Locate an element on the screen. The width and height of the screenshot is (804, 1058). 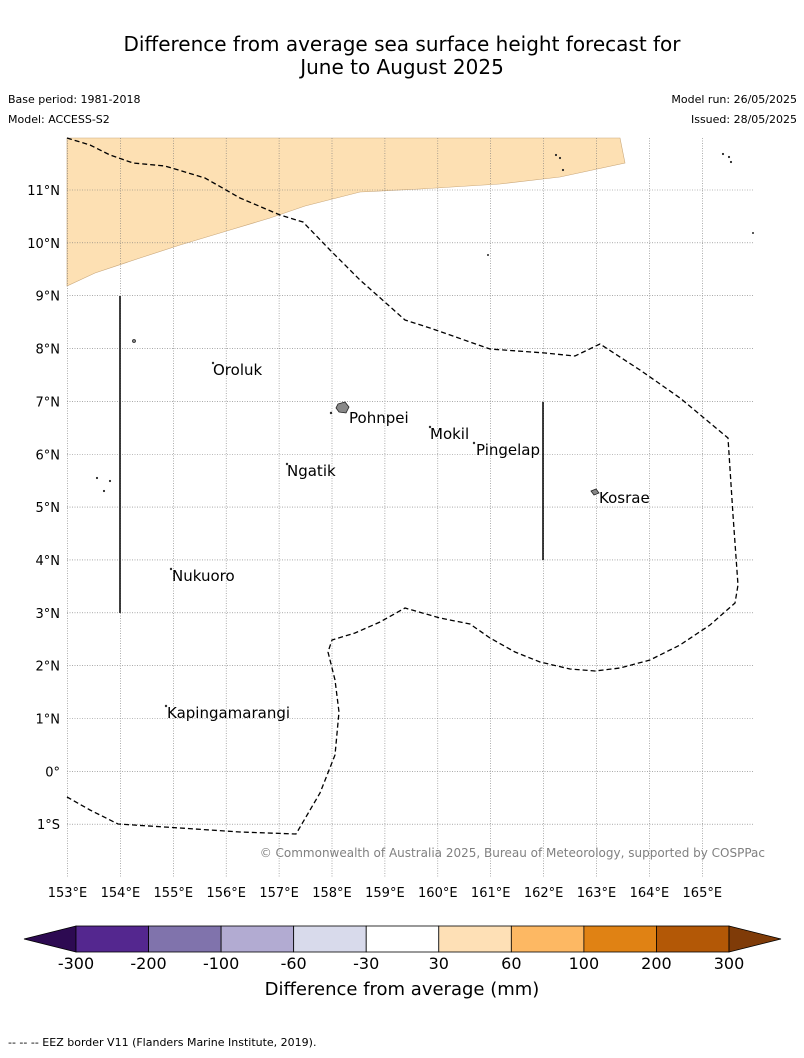
latitude-tick-label: 7°N is located at coordinates (48, 402).